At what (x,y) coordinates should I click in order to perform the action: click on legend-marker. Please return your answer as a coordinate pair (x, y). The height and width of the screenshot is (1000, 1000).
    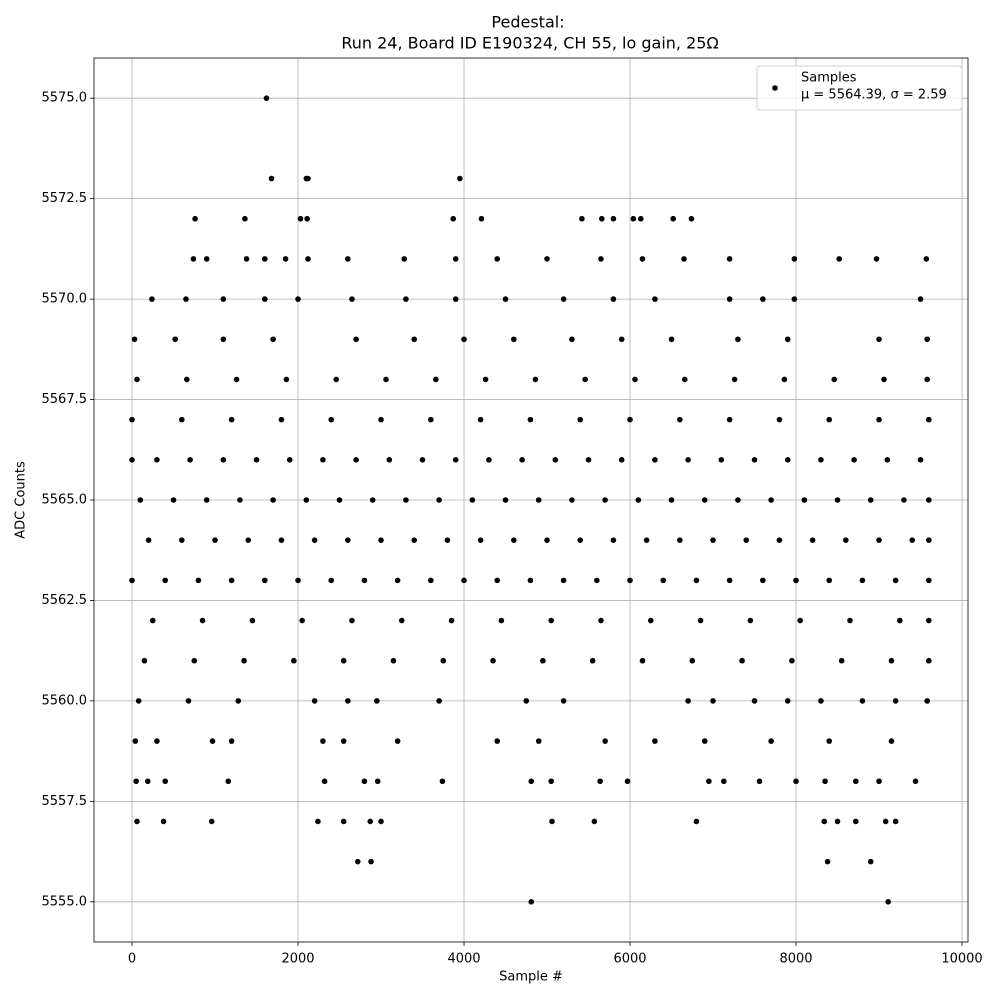
    Looking at the image, I should click on (775, 88).